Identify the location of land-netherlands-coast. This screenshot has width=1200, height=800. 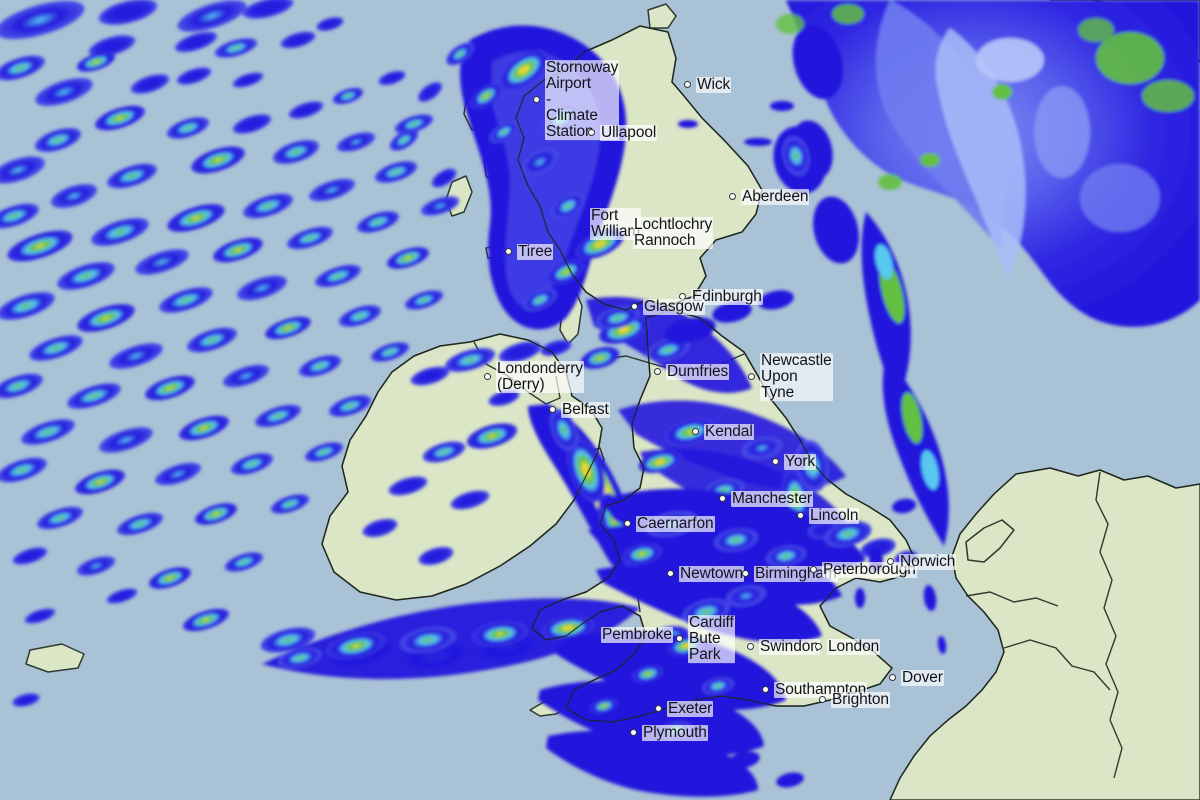
(990, 541).